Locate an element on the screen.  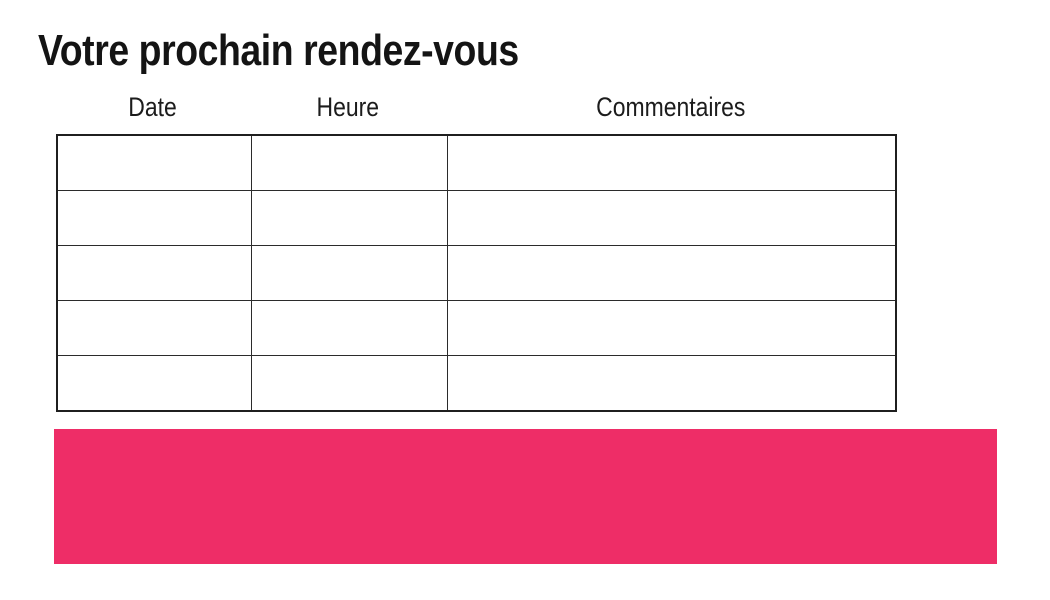
column-header-heure: Heure is located at coordinates (348, 107).